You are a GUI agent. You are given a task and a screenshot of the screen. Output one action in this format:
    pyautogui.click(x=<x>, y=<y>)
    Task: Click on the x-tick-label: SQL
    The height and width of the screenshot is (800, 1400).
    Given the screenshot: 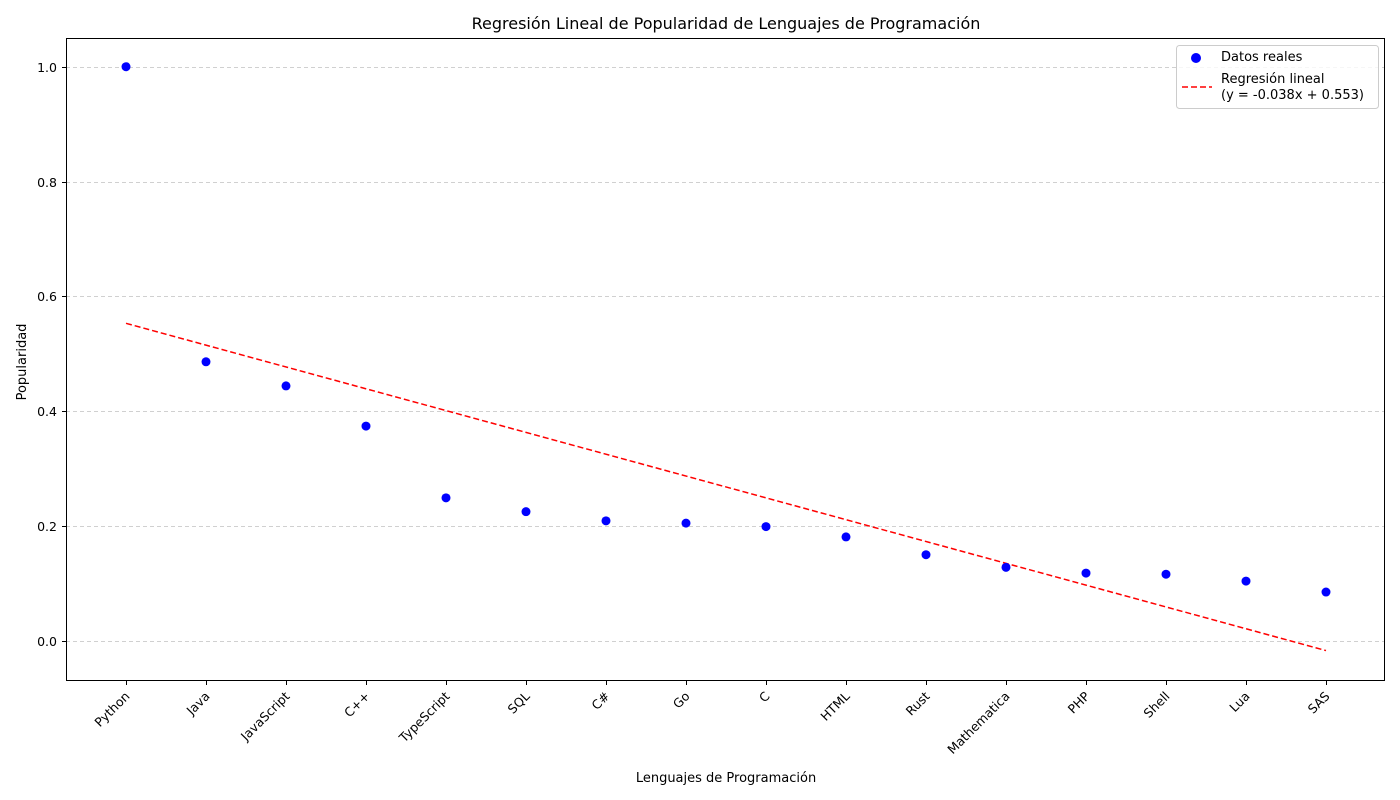 What is the action you would take?
    pyautogui.click(x=519, y=702)
    